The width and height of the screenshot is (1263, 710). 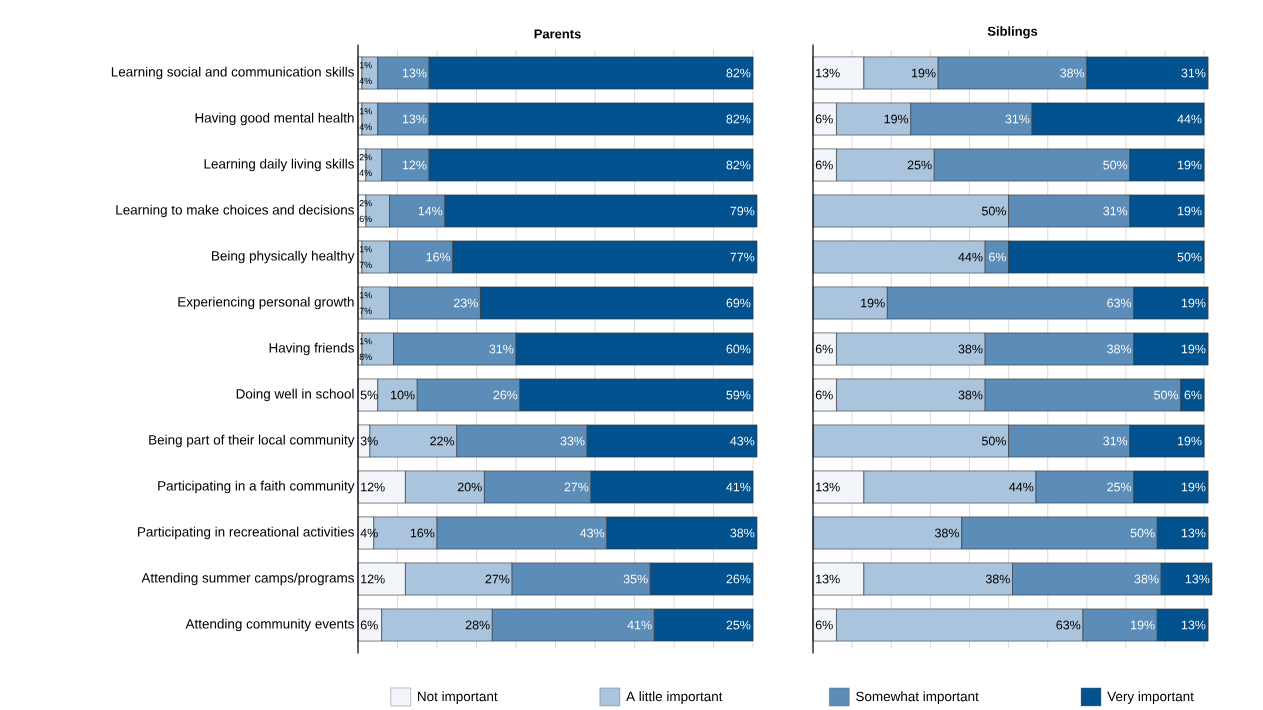 I want to click on chart-title: Siblings, so click(x=1012, y=32).